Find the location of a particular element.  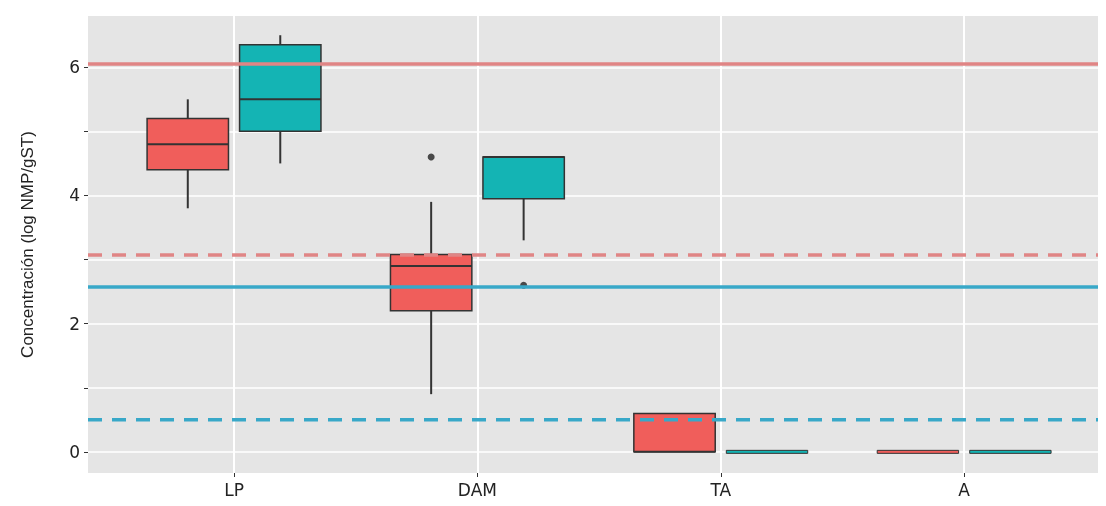

x-tick-label: LP is located at coordinates (234, 489).